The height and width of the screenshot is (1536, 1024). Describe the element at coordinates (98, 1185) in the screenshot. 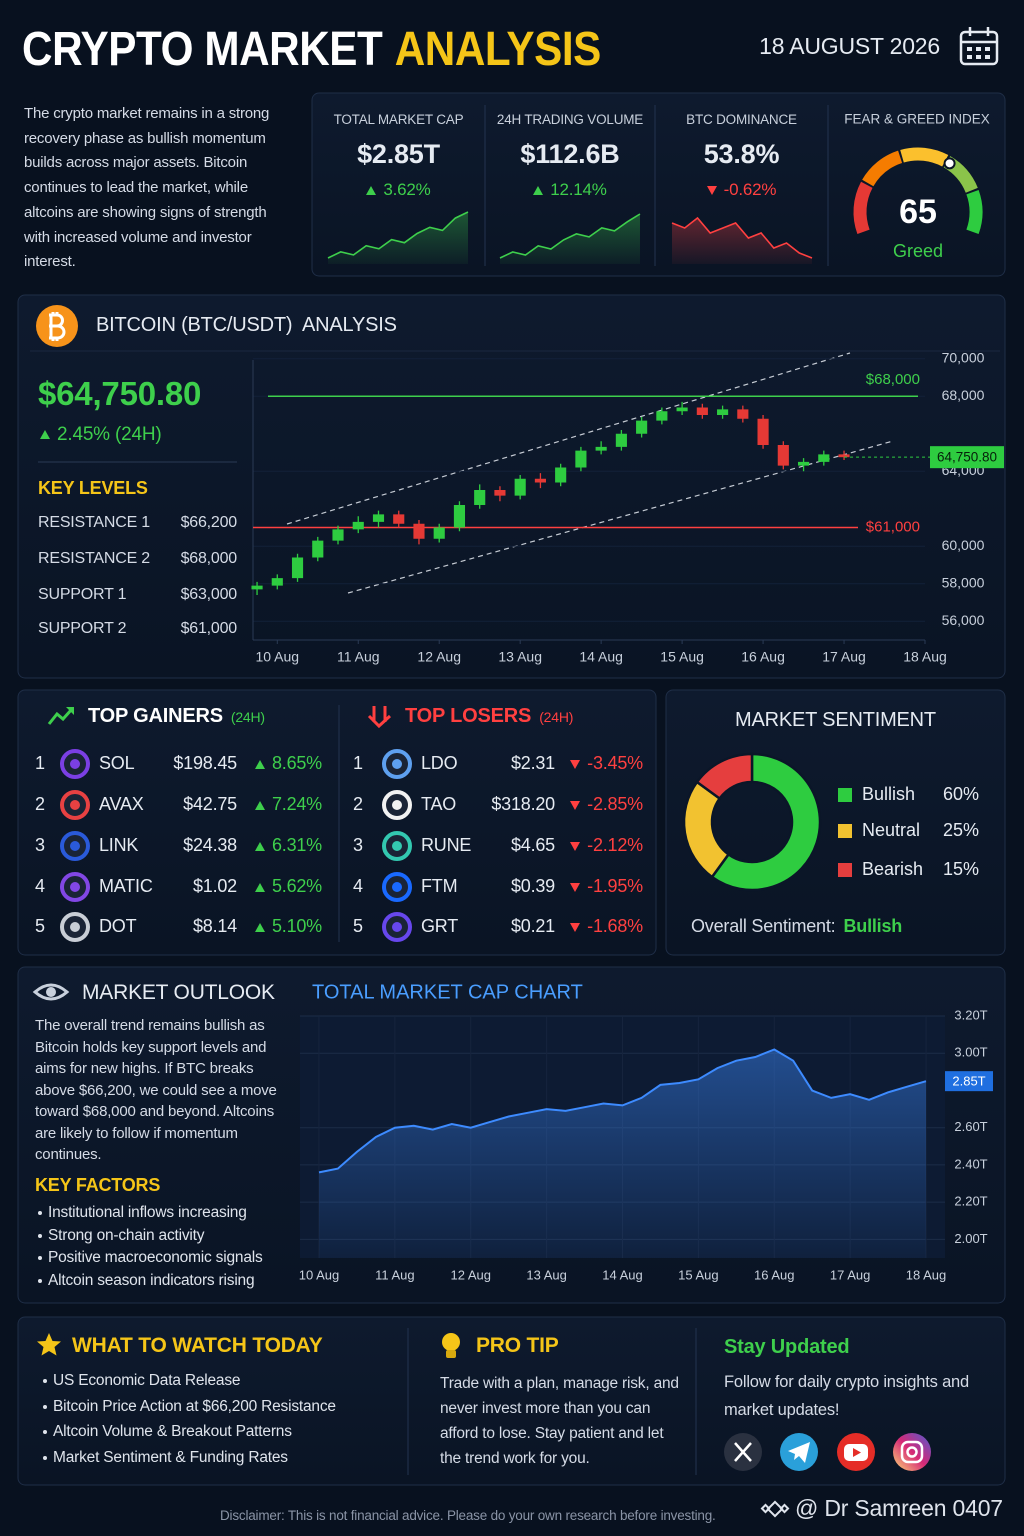

I see `factors-title: KEY FACTORS` at that location.